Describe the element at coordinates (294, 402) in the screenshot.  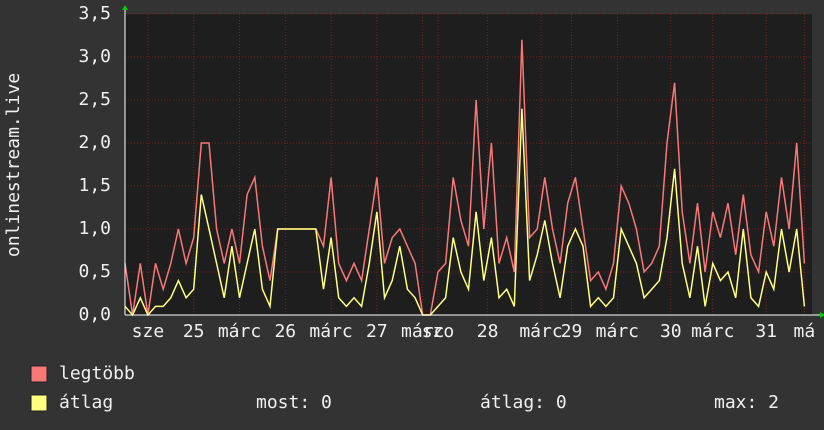
I see `legend-stat: most: 0` at that location.